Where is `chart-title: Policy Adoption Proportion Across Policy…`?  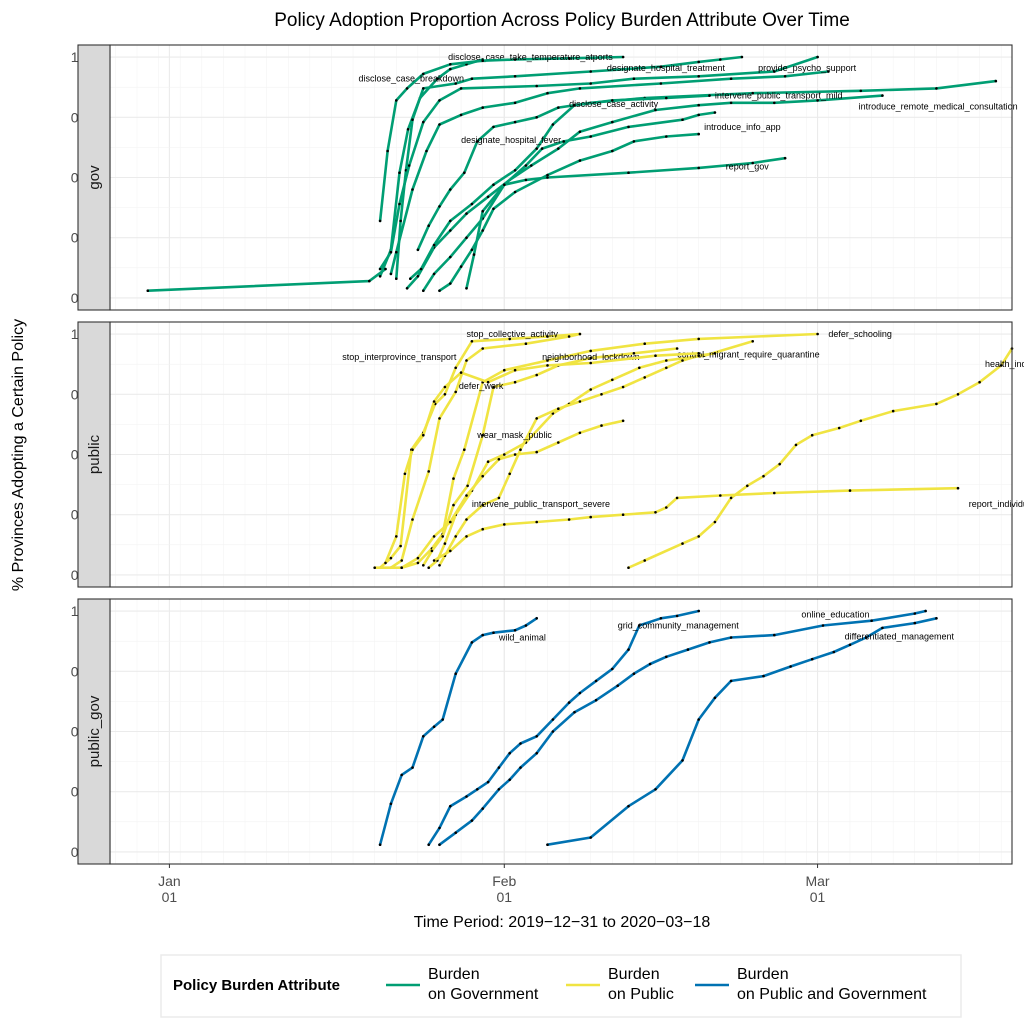 chart-title: Policy Adoption Proportion Across Policy… is located at coordinates (562, 20).